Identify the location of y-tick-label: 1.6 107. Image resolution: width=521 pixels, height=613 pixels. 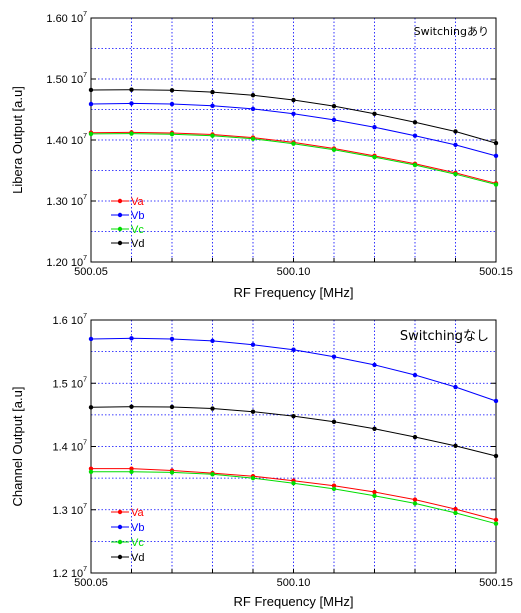
(70, 320).